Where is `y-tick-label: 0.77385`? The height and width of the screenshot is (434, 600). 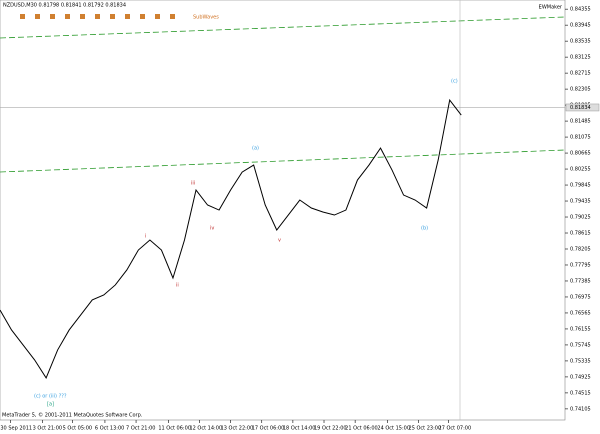
y-tick-label: 0.77385 is located at coordinates (580, 281).